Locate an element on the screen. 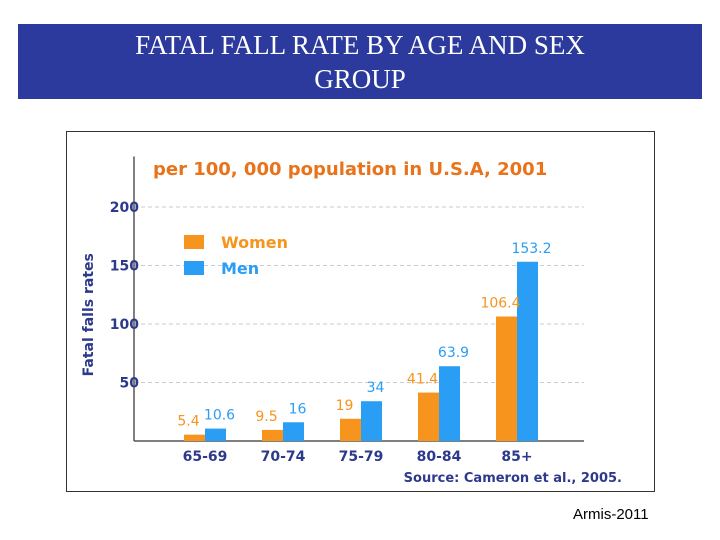 Image resolution: width=720 pixels, height=540 pixels. y-axis-title: Fatal falls rates is located at coordinates (89, 314).